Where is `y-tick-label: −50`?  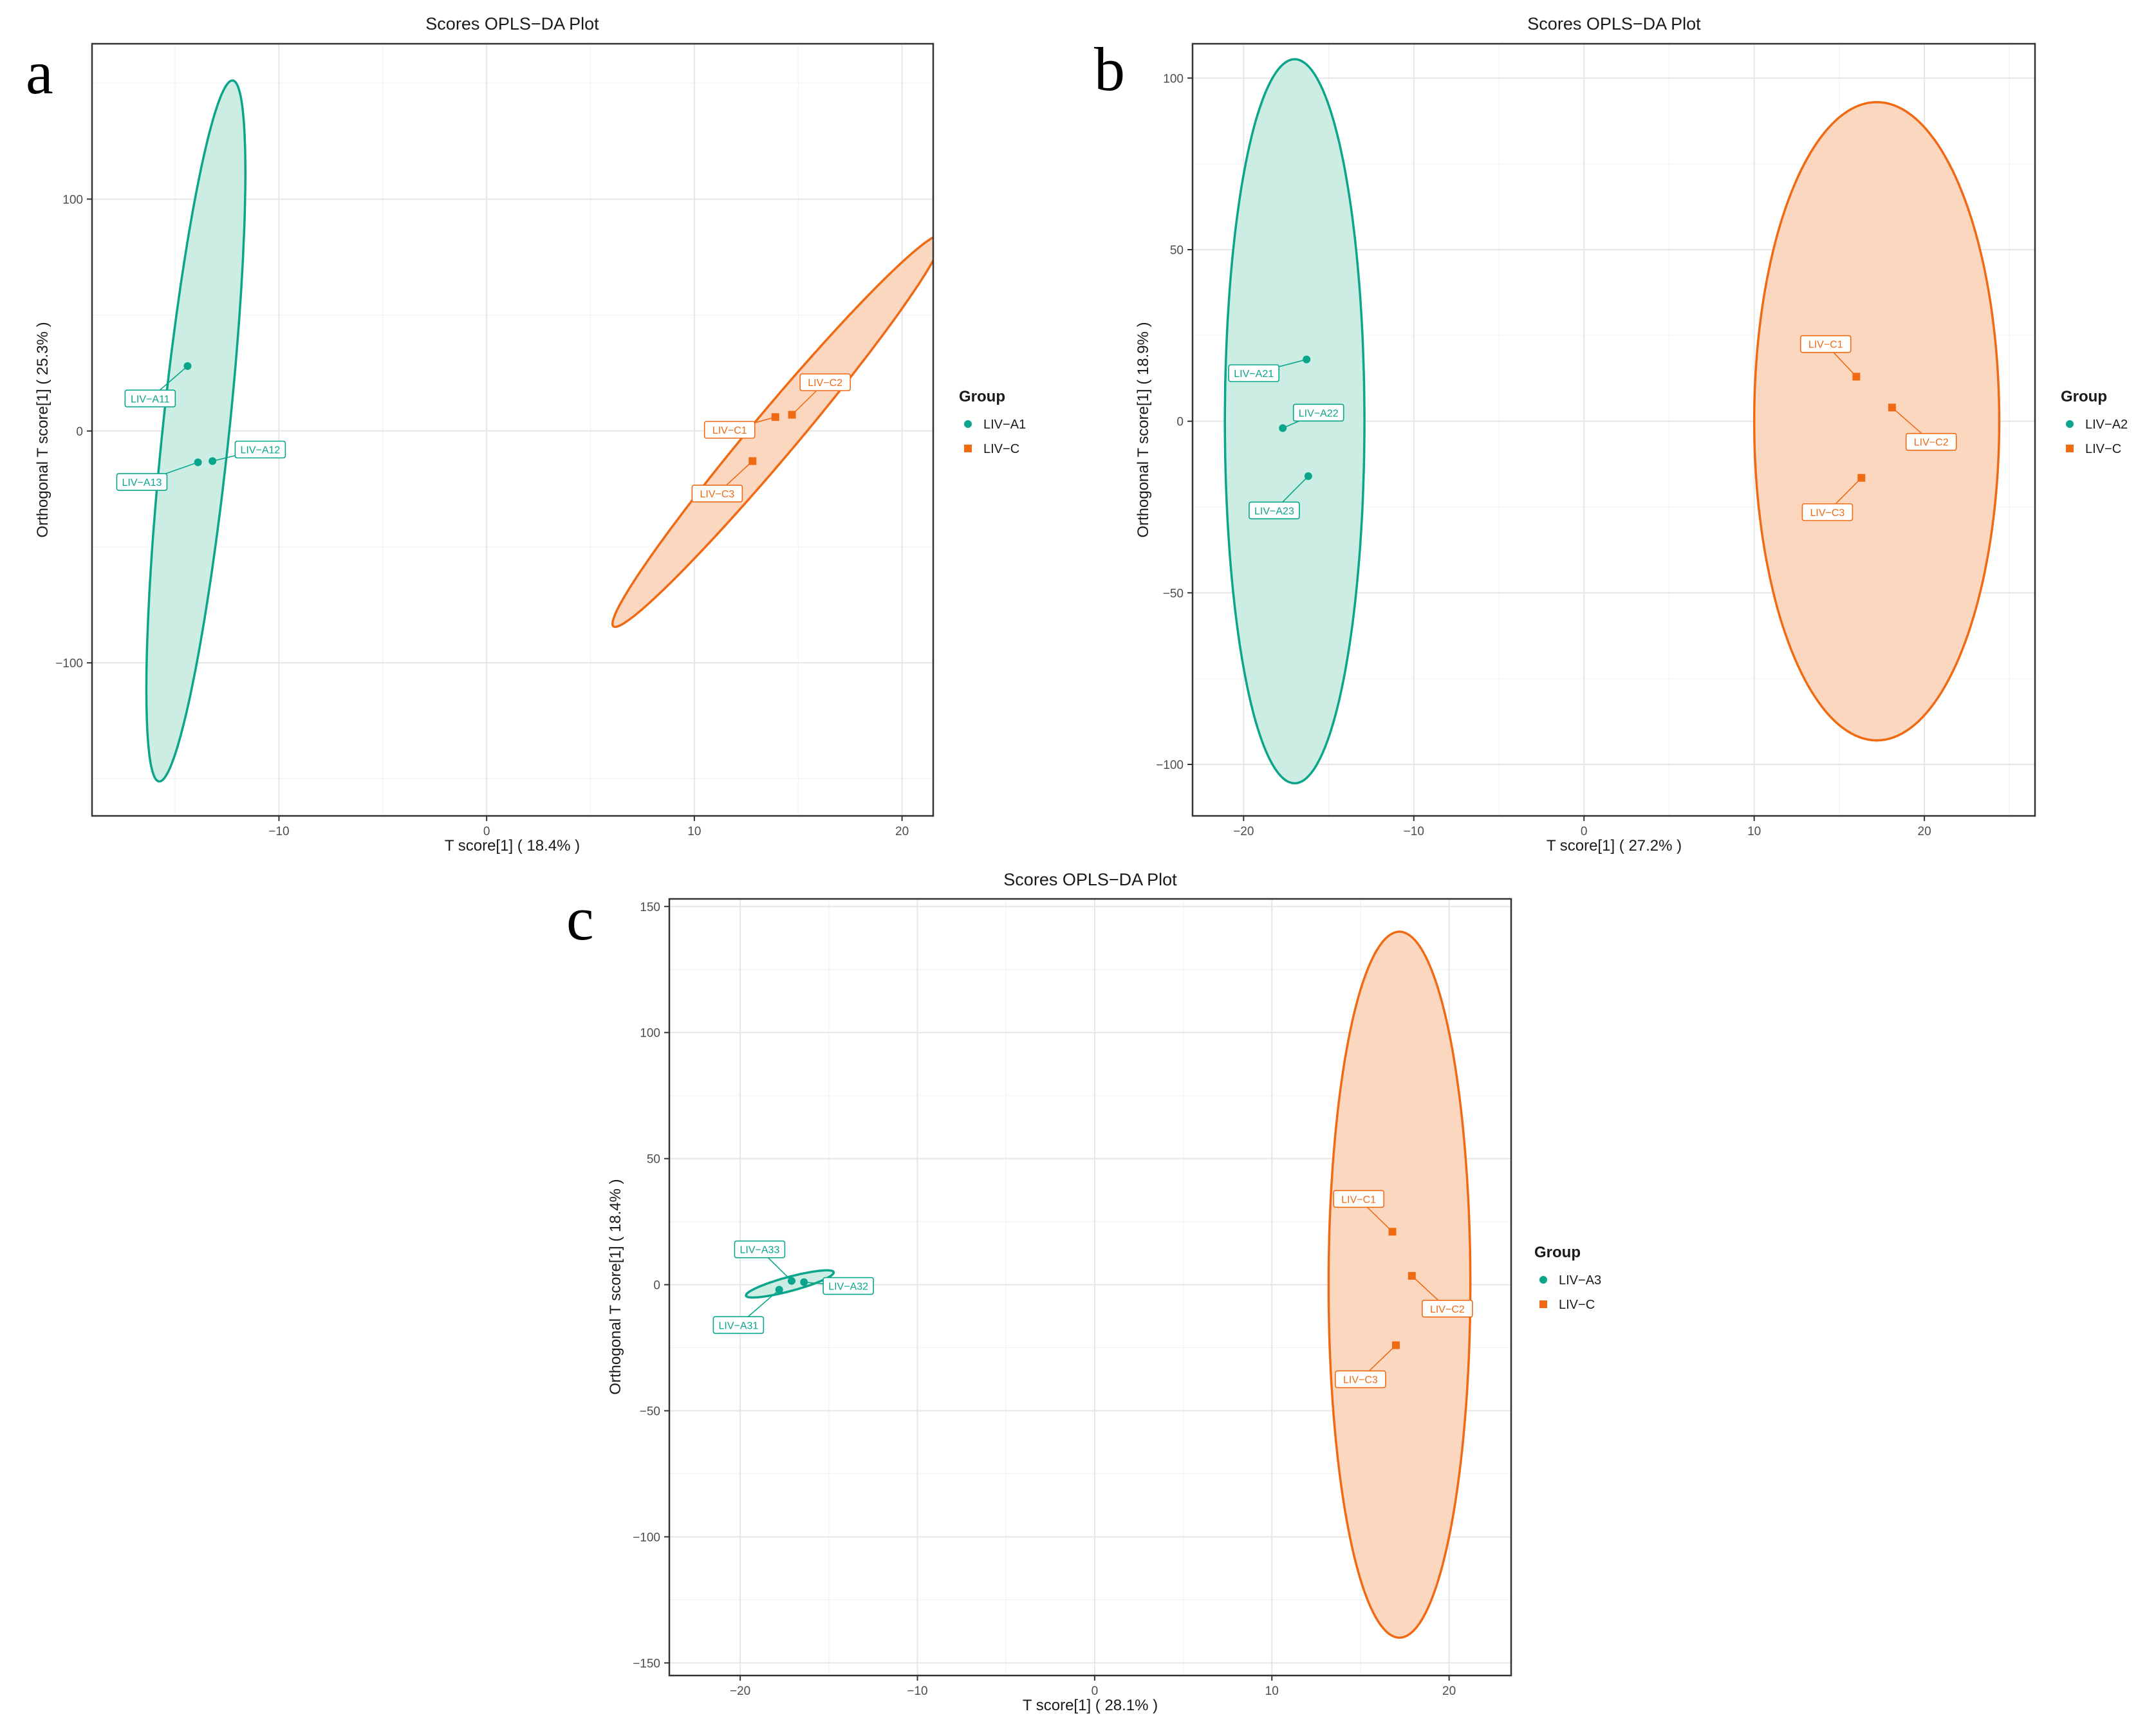 y-tick-label: −50 is located at coordinates (650, 1412).